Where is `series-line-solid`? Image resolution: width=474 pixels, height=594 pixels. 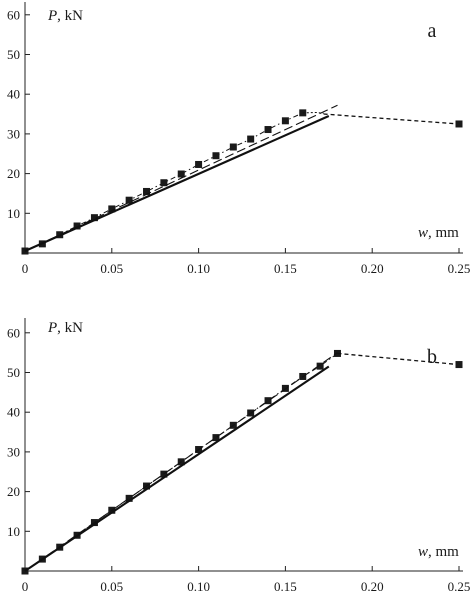
series-line-solid is located at coordinates (177, 183).